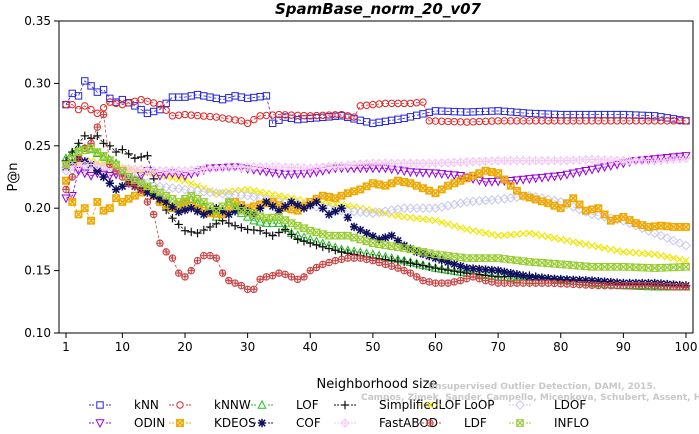 This screenshot has height=434, width=699. What do you see at coordinates (13, 176) in the screenshot?
I see `y-axis-label: P@n` at bounding box center [13, 176].